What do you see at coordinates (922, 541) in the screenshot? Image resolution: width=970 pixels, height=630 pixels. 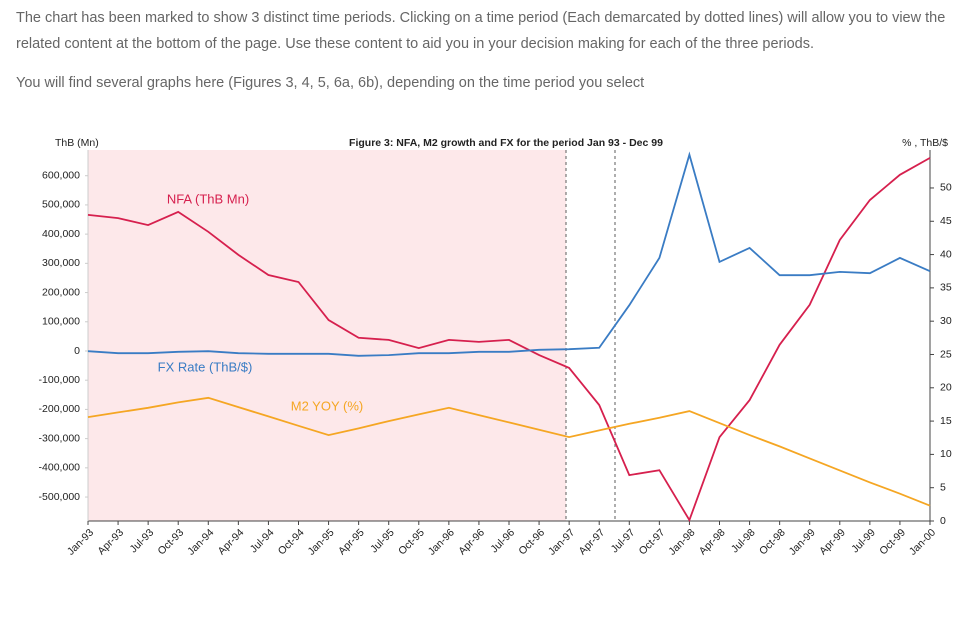 I see `x-tick-label: Jan-00` at bounding box center [922, 541].